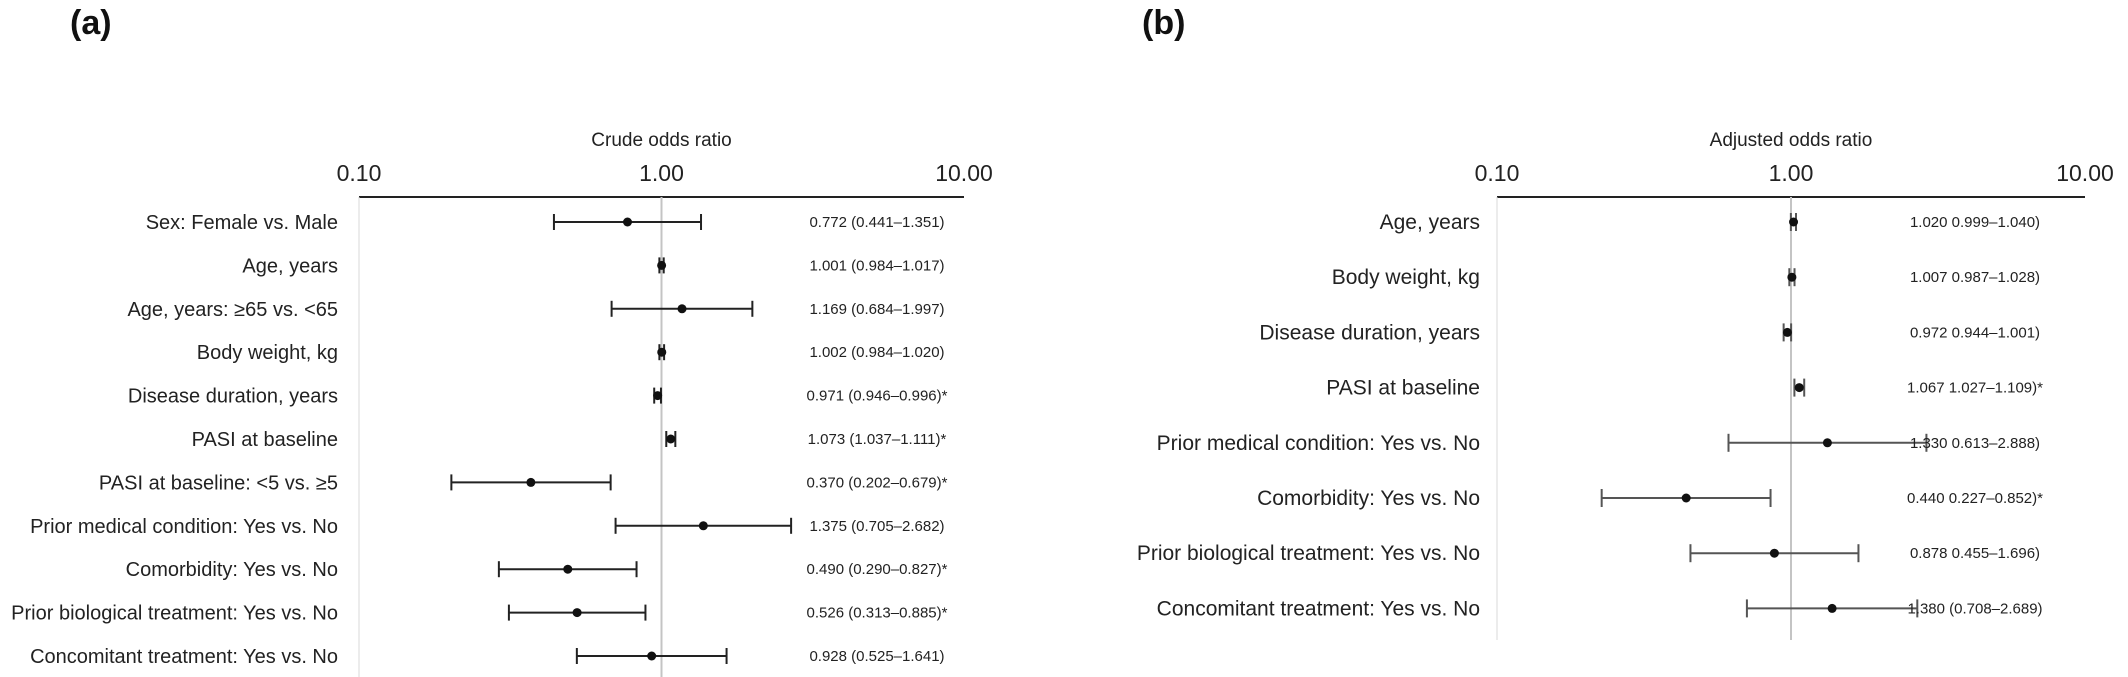 This screenshot has width=2128, height=677. I want to click on ci-value-label: 1.380 (0.708–2.689), so click(1974, 608).